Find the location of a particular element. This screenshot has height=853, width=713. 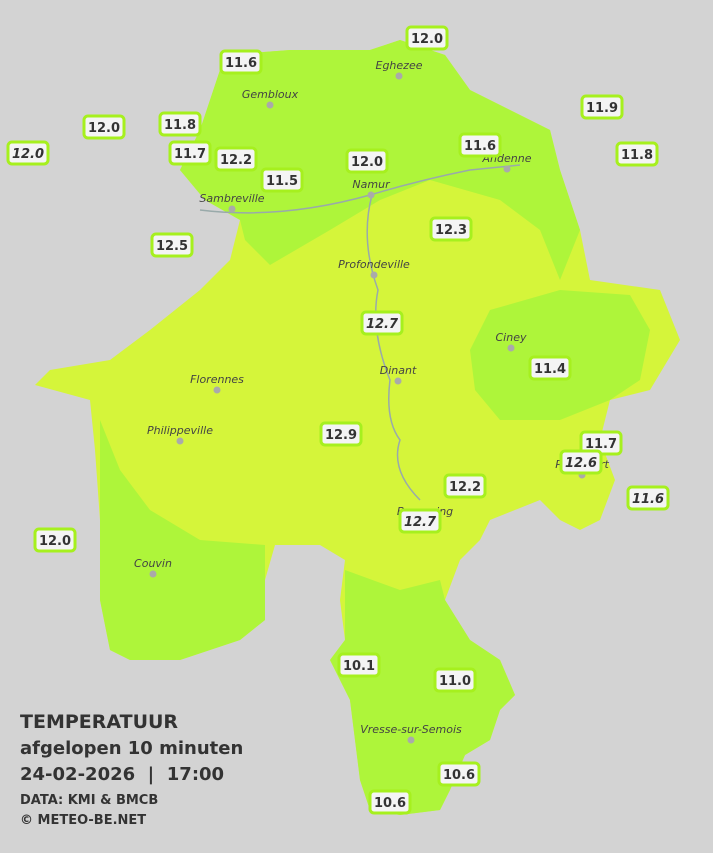

station: 12.9 is located at coordinates (341, 434).